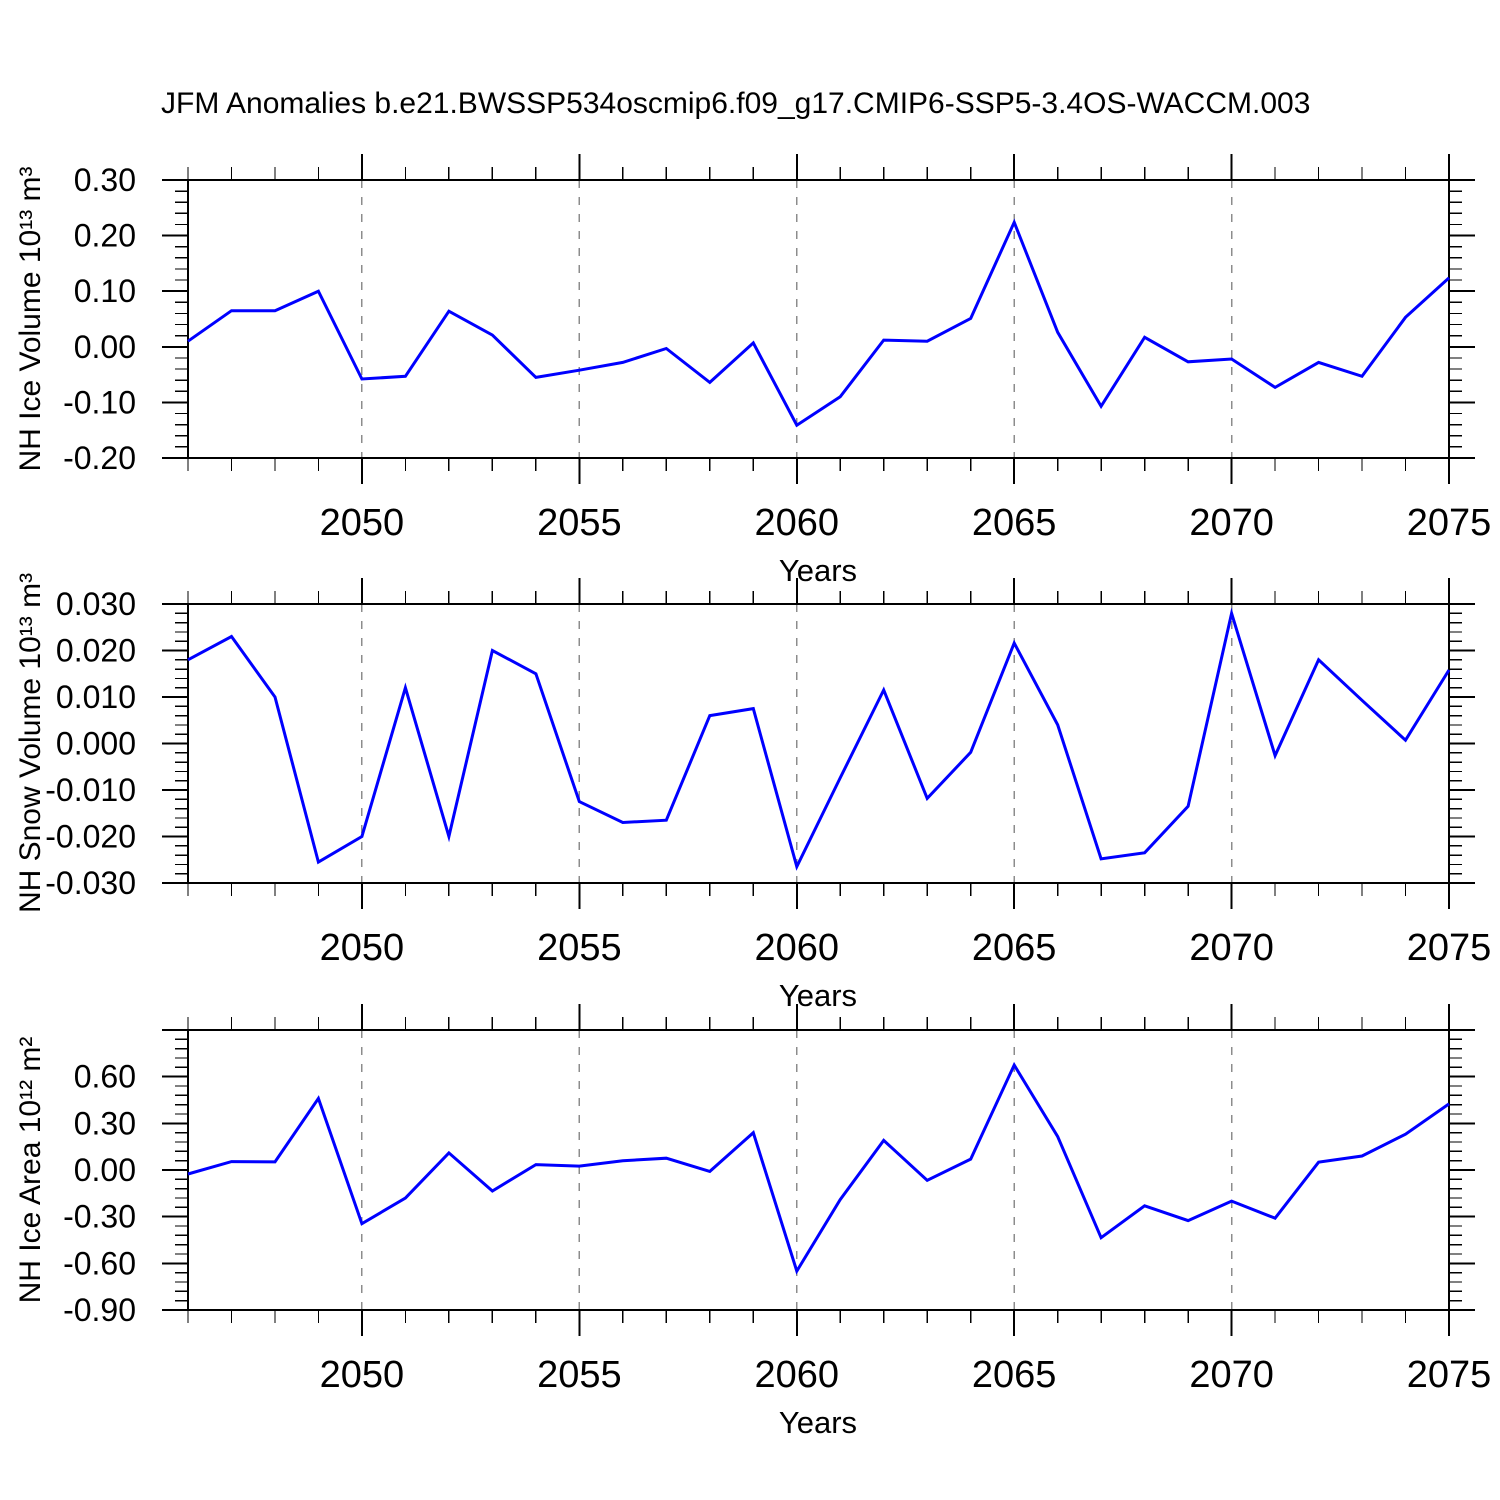 The width and height of the screenshot is (1500, 1500). Describe the element at coordinates (105, 291) in the screenshot. I see `y-tick-label: 0.10` at that location.